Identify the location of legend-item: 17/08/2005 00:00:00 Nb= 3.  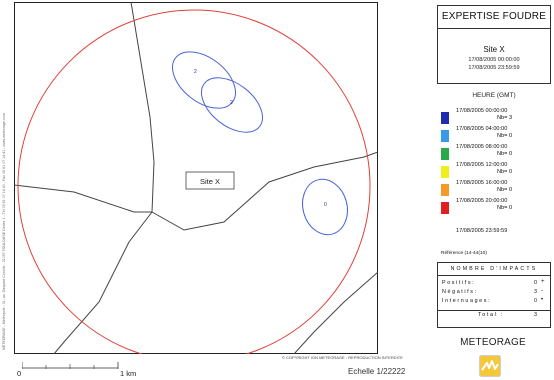
(496, 117).